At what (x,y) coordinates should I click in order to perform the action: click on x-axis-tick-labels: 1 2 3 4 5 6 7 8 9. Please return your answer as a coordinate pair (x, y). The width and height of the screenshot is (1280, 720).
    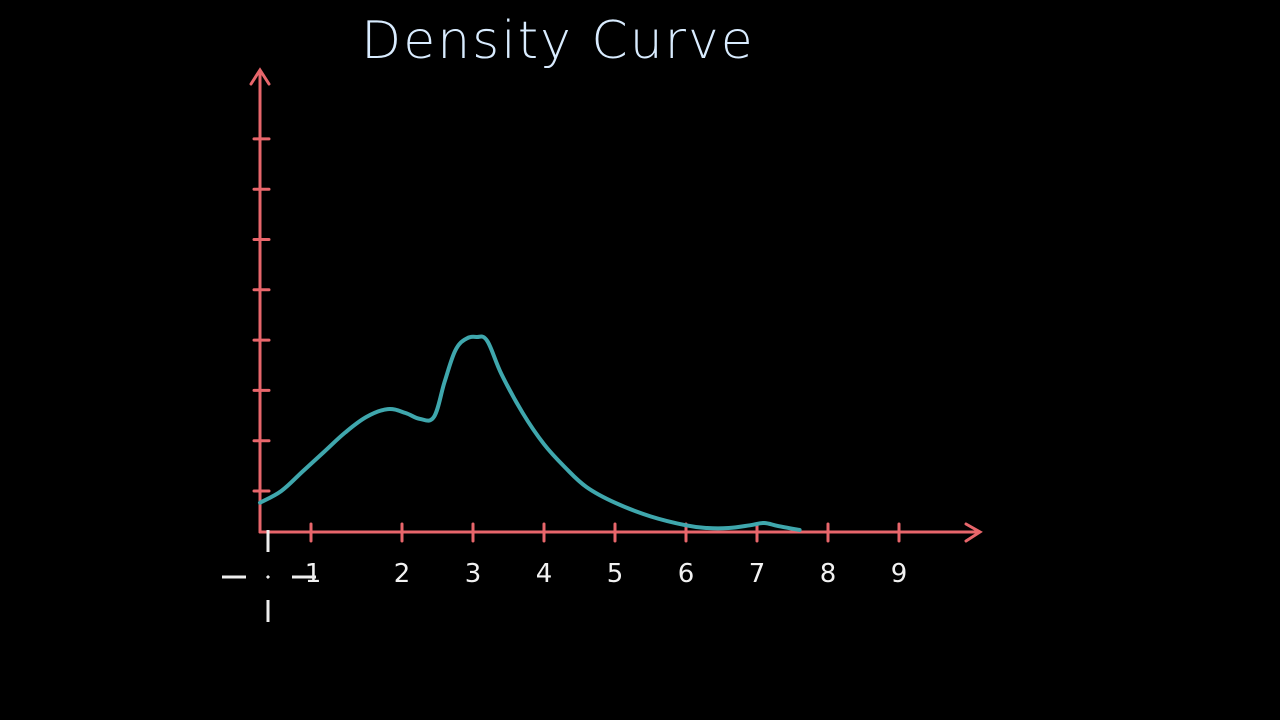
    Looking at the image, I should click on (606, 574).